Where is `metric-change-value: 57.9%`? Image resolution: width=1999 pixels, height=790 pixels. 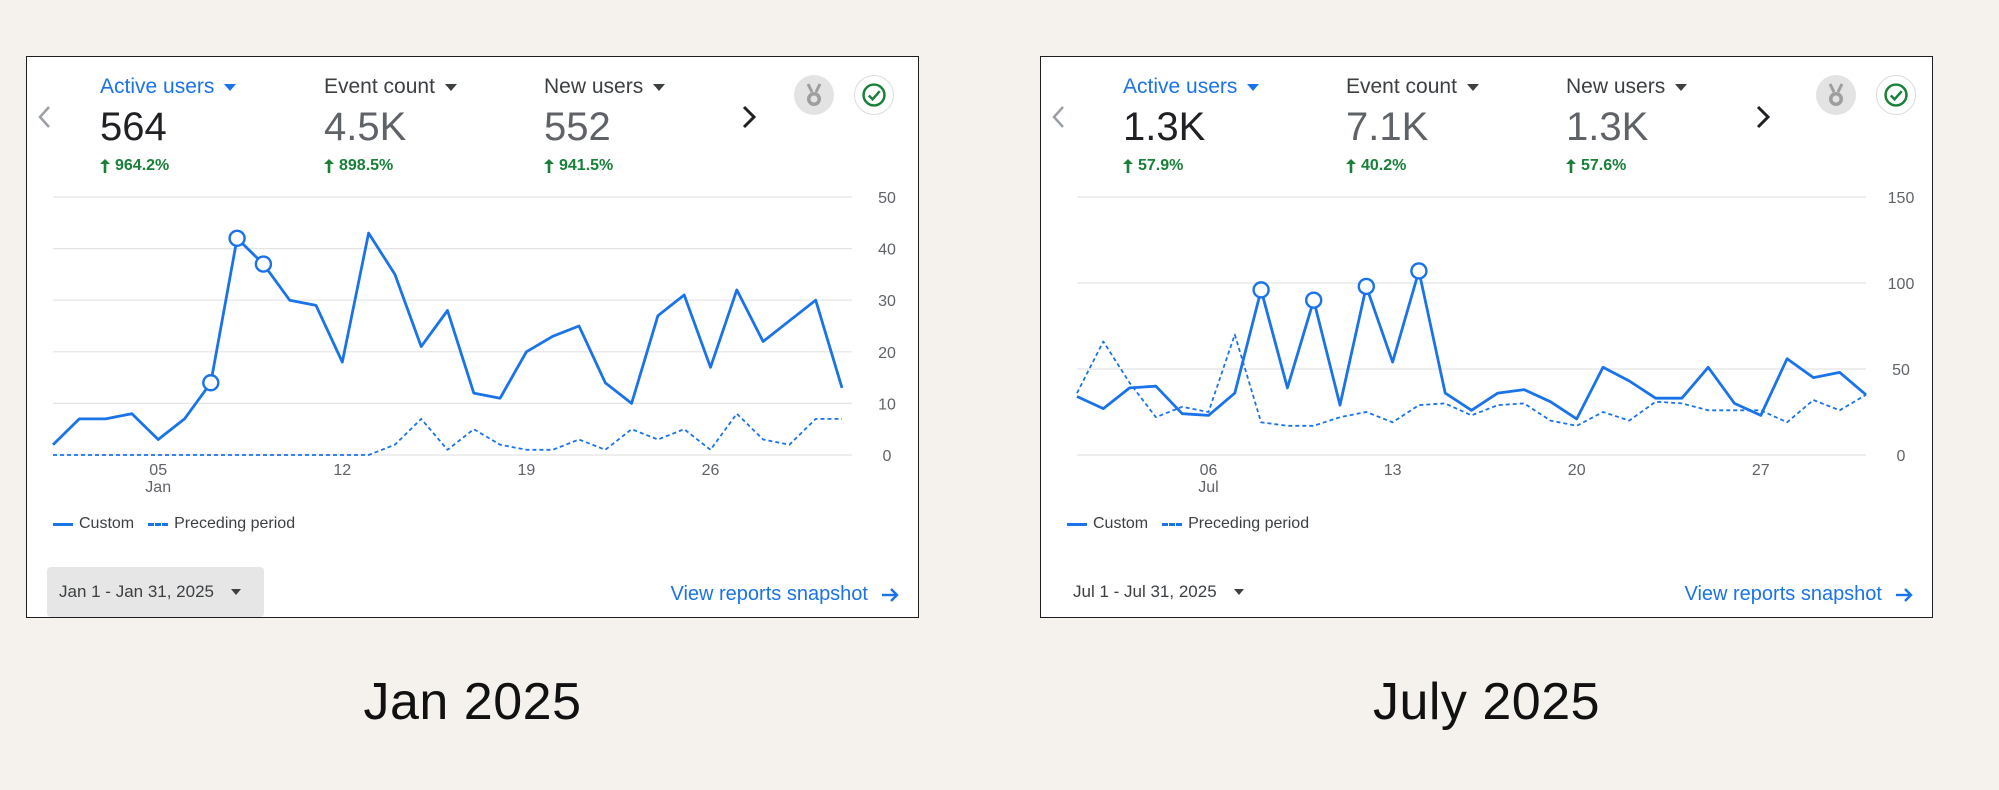 metric-change-value: 57.9% is located at coordinates (1161, 165).